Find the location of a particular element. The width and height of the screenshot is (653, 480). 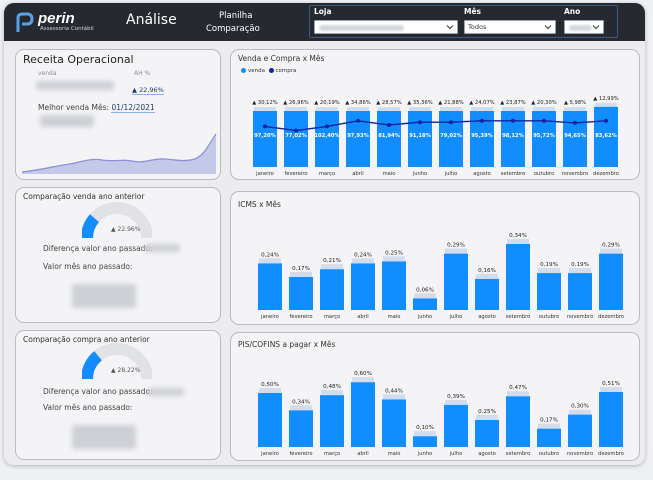

mes-select-value: Todos is located at coordinates (477, 27).